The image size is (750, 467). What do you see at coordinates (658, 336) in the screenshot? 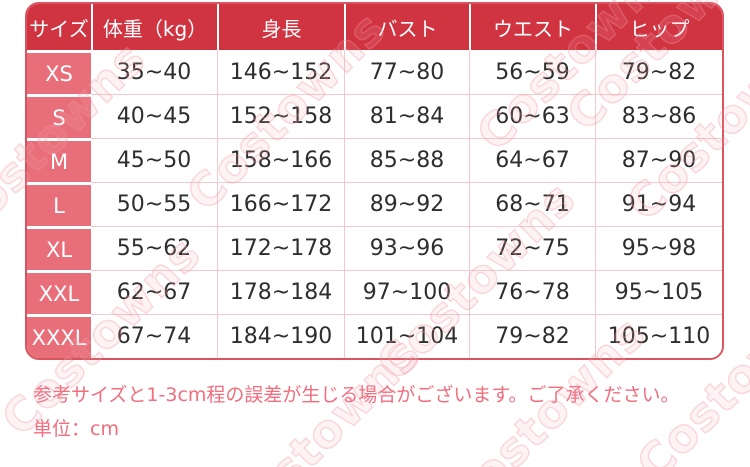
I see `data-cell: 105~110` at bounding box center [658, 336].